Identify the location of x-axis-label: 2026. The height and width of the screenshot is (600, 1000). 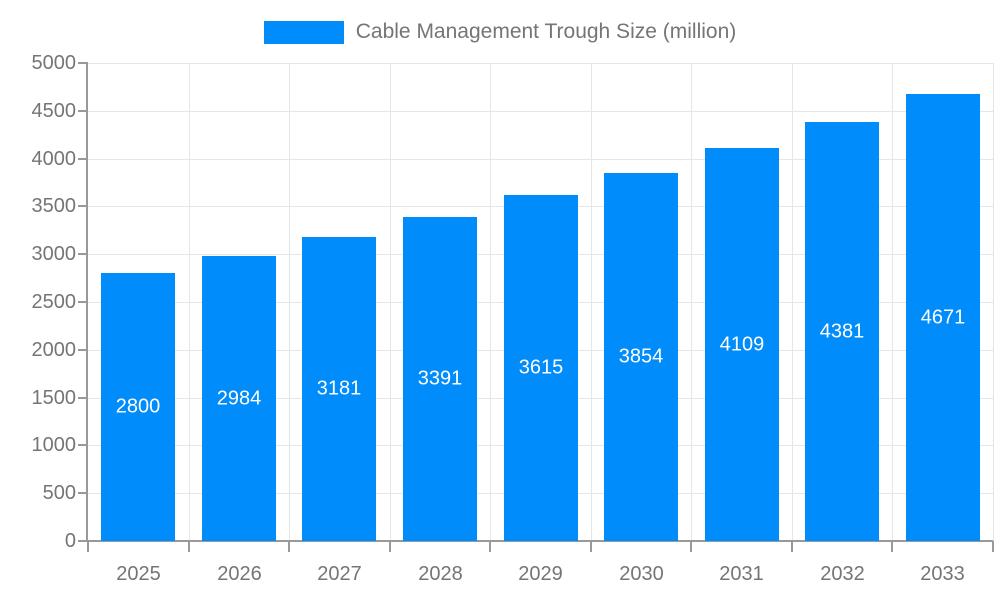
(239, 574).